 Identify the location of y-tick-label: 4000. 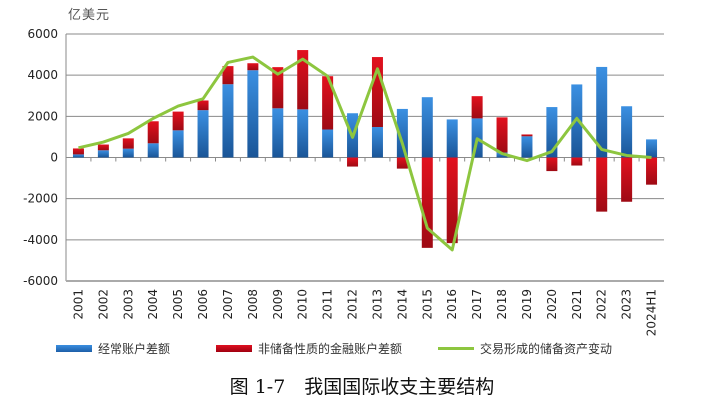
(42, 75).